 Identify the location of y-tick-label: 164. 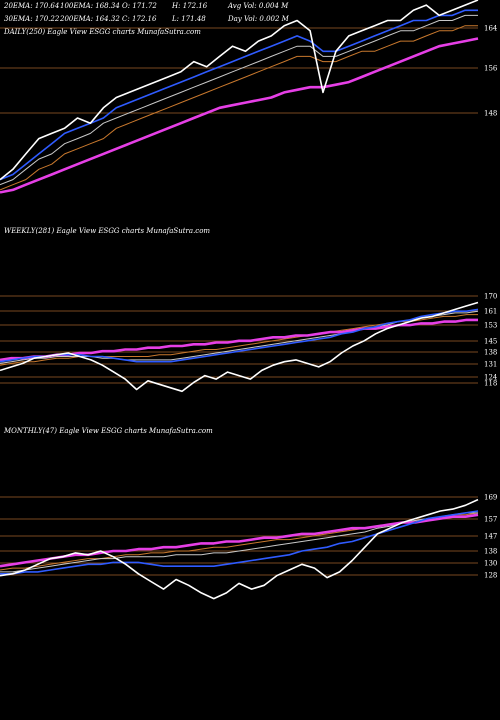
(491, 29).